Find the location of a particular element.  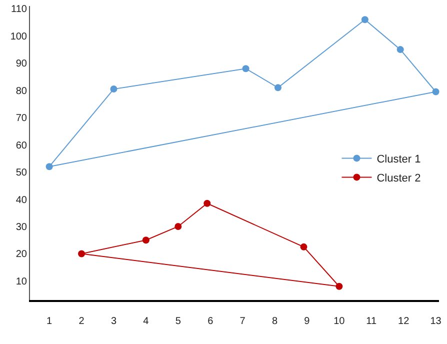

x-tick-label: 13 is located at coordinates (436, 321).